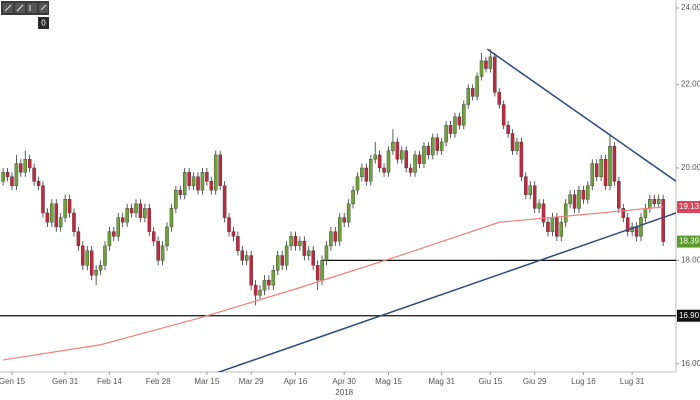 The height and width of the screenshot is (400, 700). Describe the element at coordinates (690, 7) in the screenshot. I see `y-tick-label: 24.00` at that location.